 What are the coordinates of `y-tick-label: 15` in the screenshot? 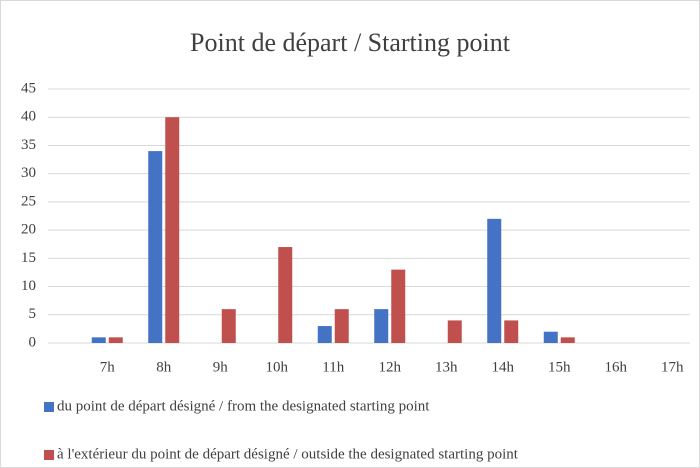 It's located at (28, 258).